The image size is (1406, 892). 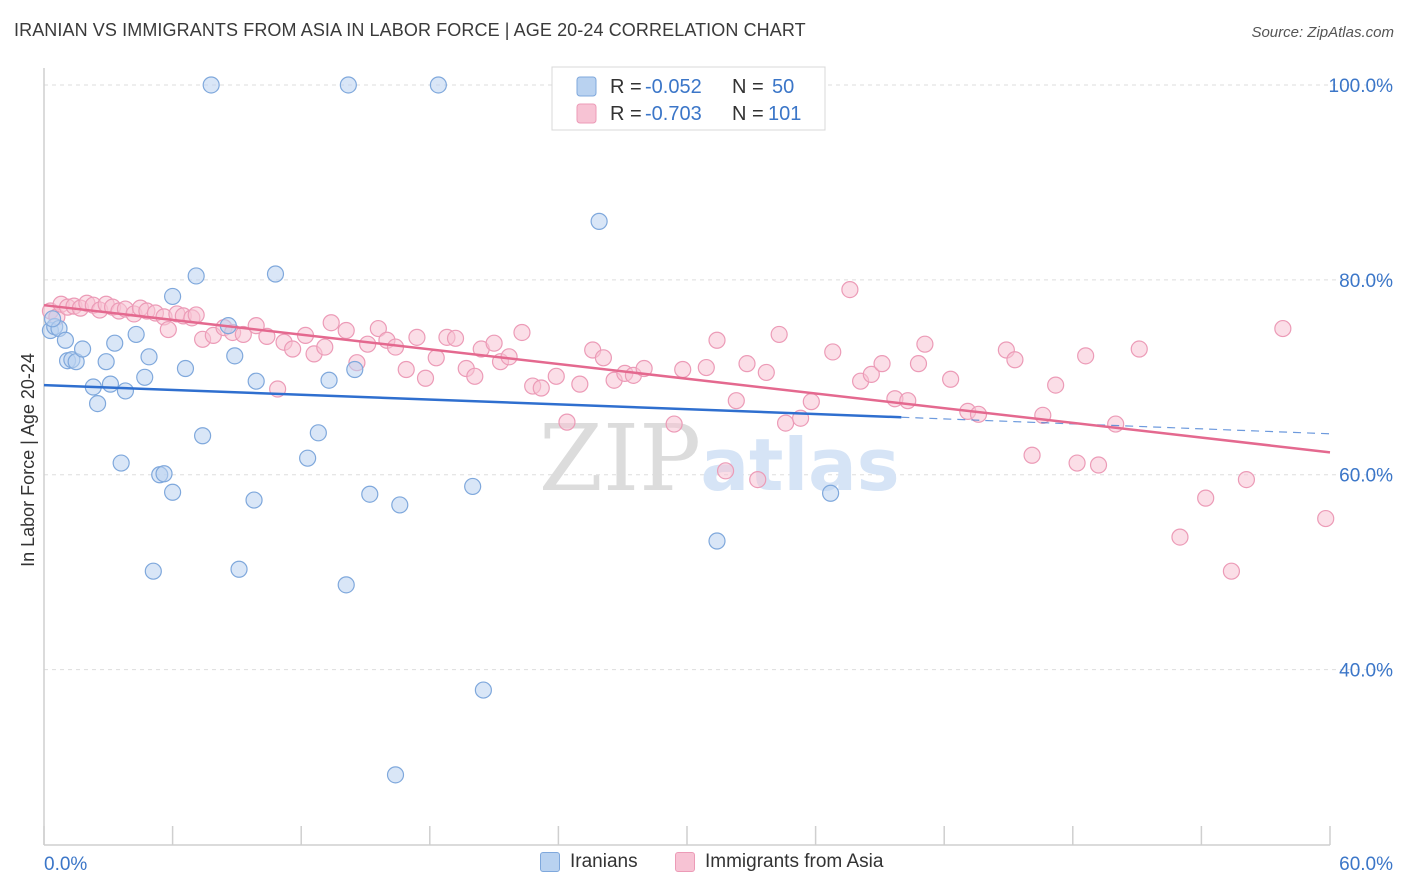 What do you see at coordinates (1116, 425) in the screenshot?
I see `trend-line-iranians-extension` at bounding box center [1116, 425].